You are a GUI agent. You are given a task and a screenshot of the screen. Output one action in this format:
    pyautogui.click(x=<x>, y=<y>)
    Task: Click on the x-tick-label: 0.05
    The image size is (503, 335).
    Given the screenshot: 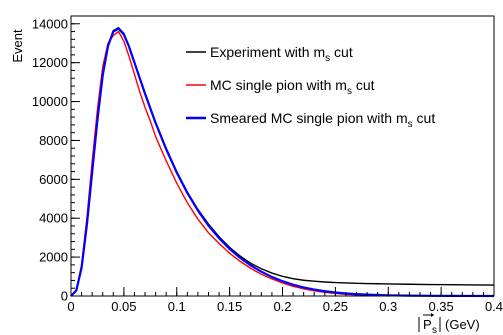 What is the action you would take?
    pyautogui.click(x=123, y=306)
    